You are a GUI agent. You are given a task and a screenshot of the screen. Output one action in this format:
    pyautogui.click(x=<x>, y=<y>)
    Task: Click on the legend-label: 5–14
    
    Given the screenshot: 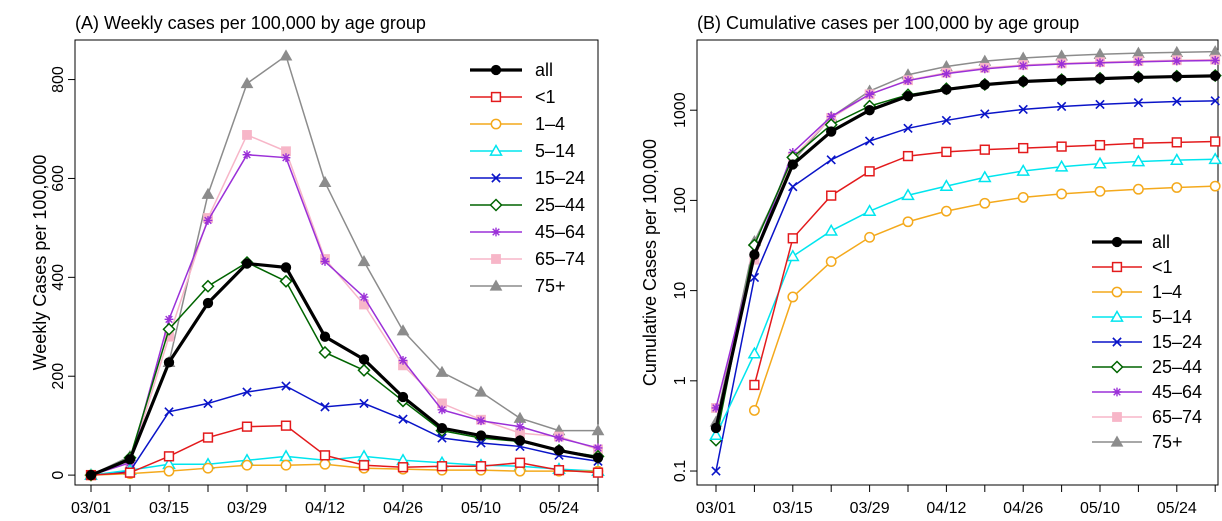 What is the action you would take?
    pyautogui.click(x=555, y=151)
    